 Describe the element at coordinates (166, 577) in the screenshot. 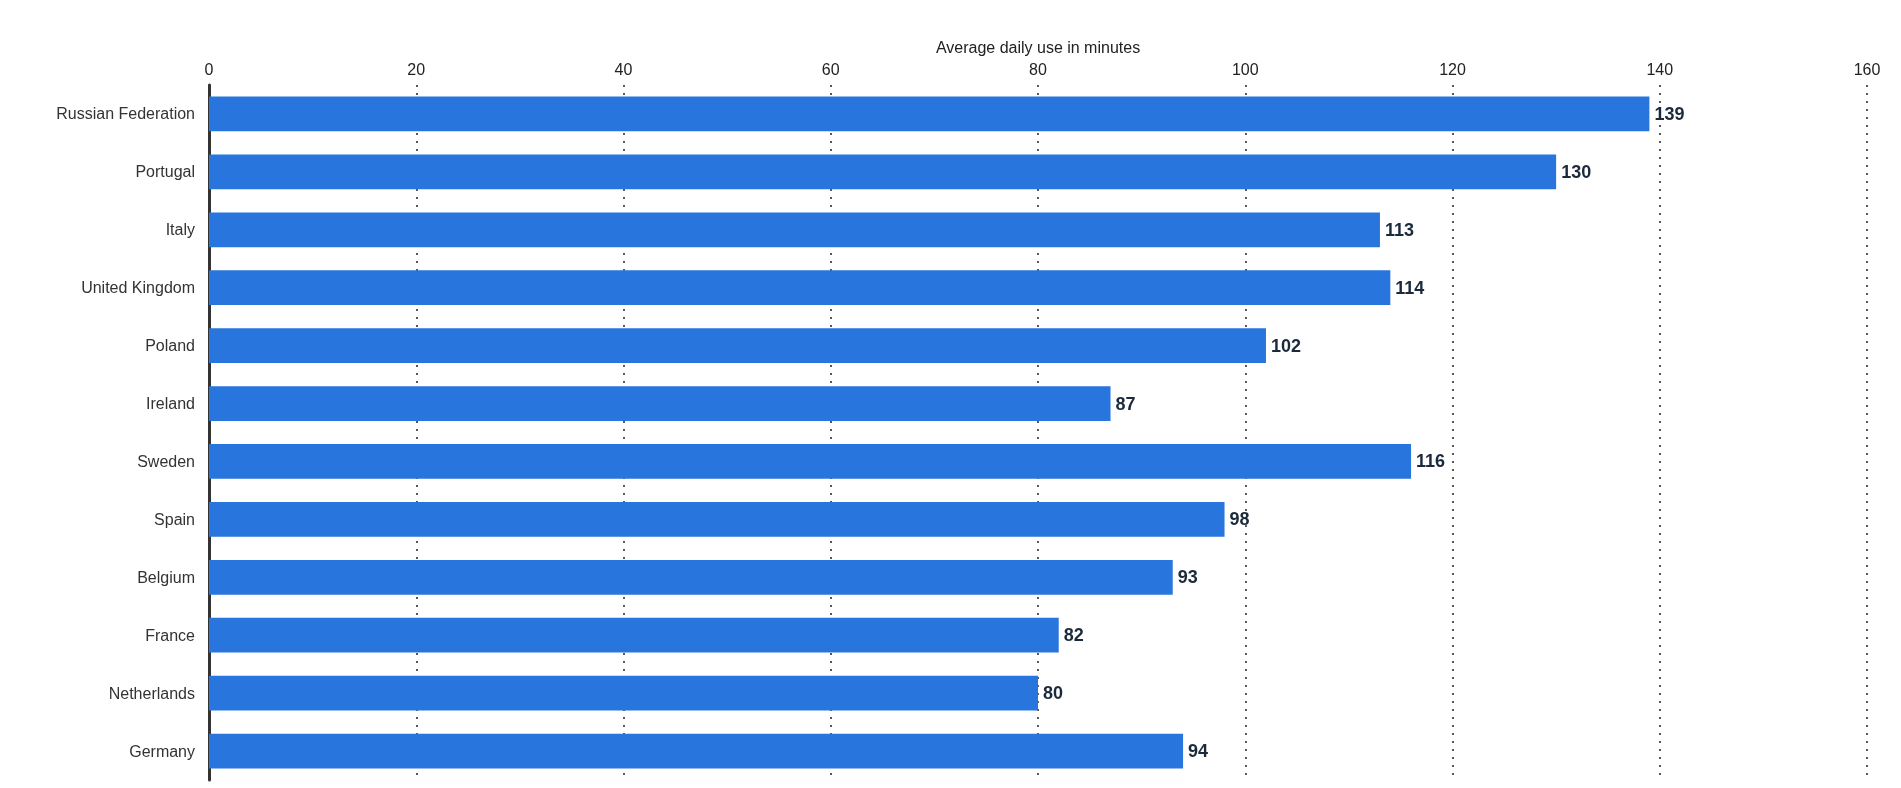

I see `y-tick-label: Belgium` at that location.